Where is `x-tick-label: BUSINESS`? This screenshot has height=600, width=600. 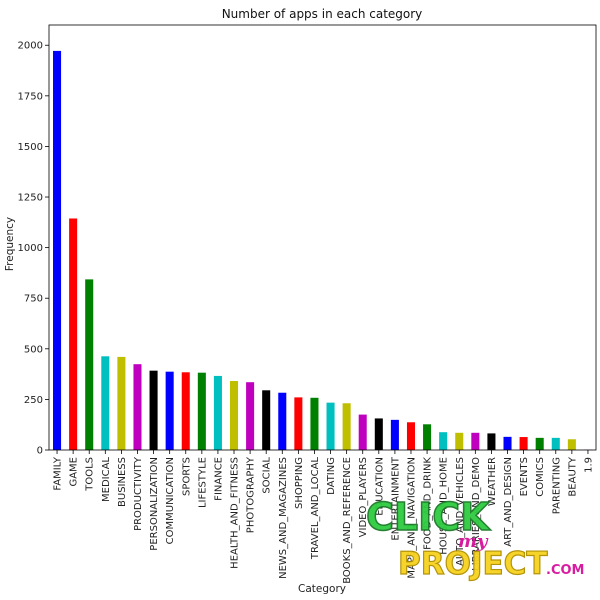
x-tick-label: BUSINESS is located at coordinates (122, 482).